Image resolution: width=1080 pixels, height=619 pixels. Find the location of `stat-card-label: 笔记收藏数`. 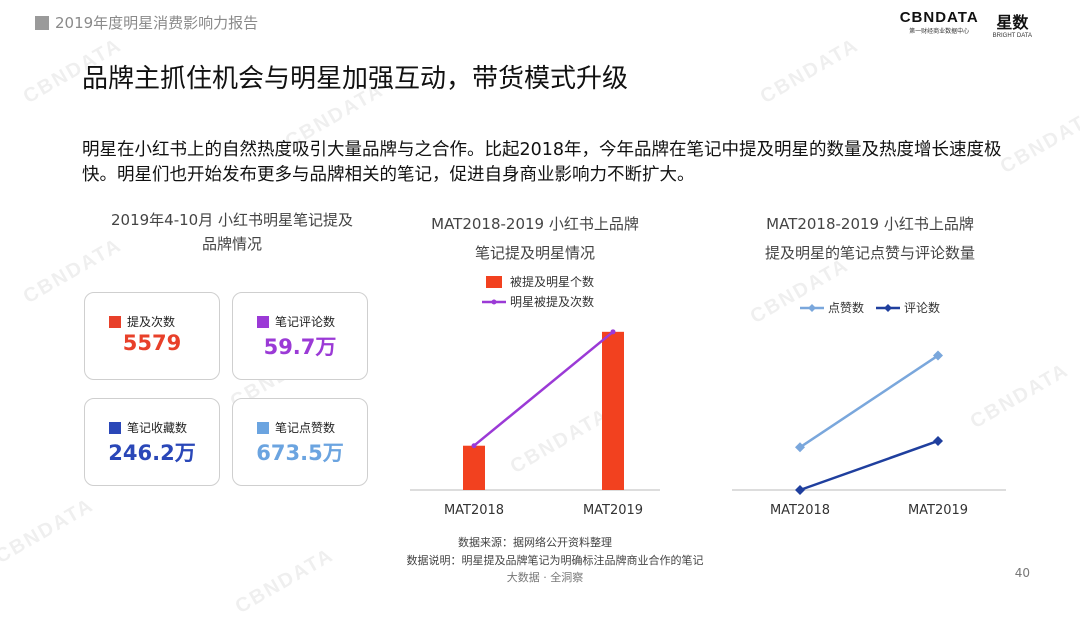

stat-card-label: 笔记收藏数 is located at coordinates (157, 428).